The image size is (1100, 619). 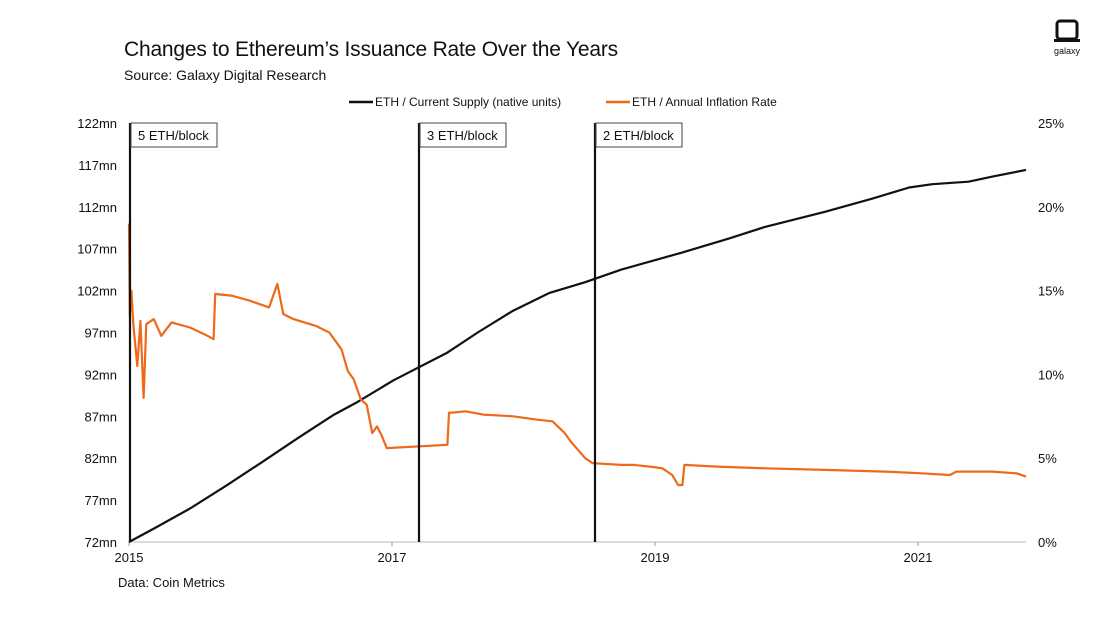 I want to click on galaxy-logo-icon, so click(x=1067, y=30).